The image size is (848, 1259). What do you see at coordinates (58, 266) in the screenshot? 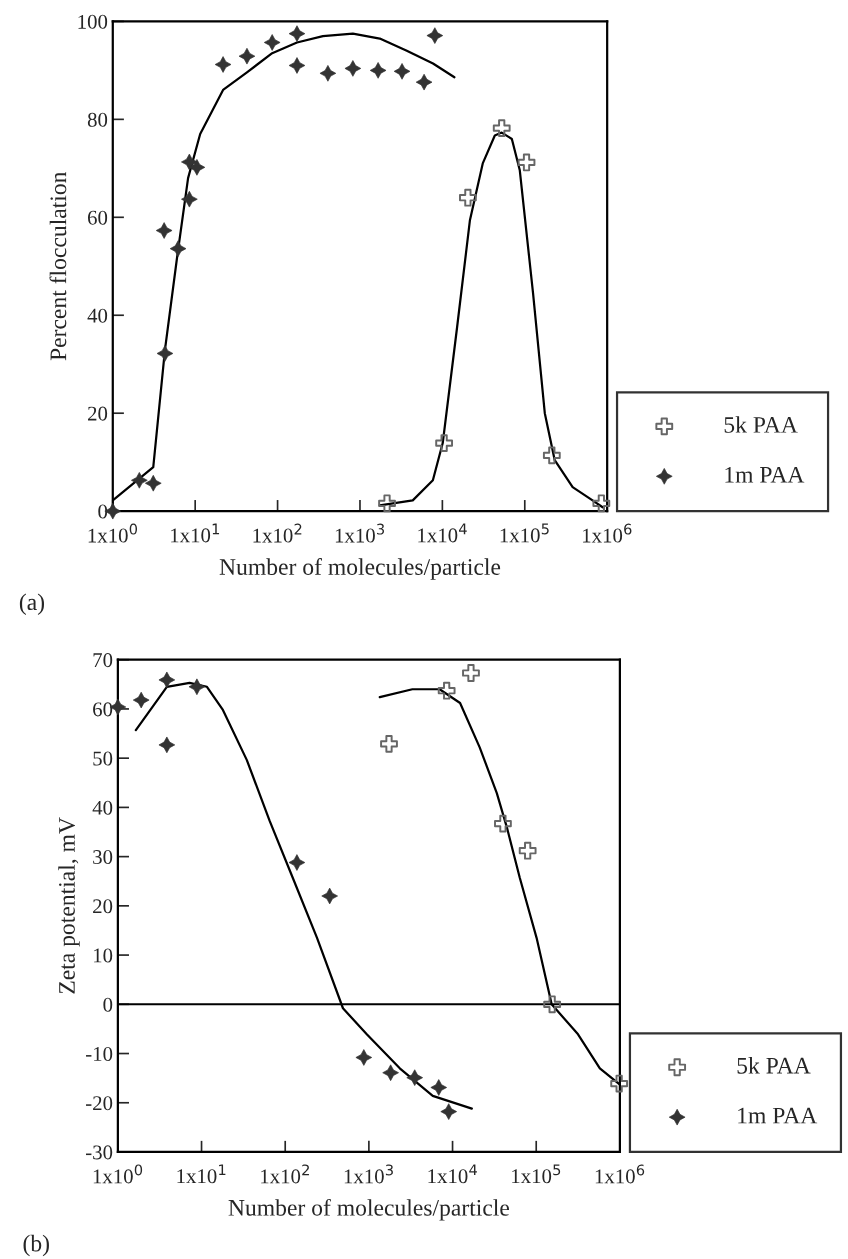
I see `y-axis-title: Percent flocculation` at bounding box center [58, 266].